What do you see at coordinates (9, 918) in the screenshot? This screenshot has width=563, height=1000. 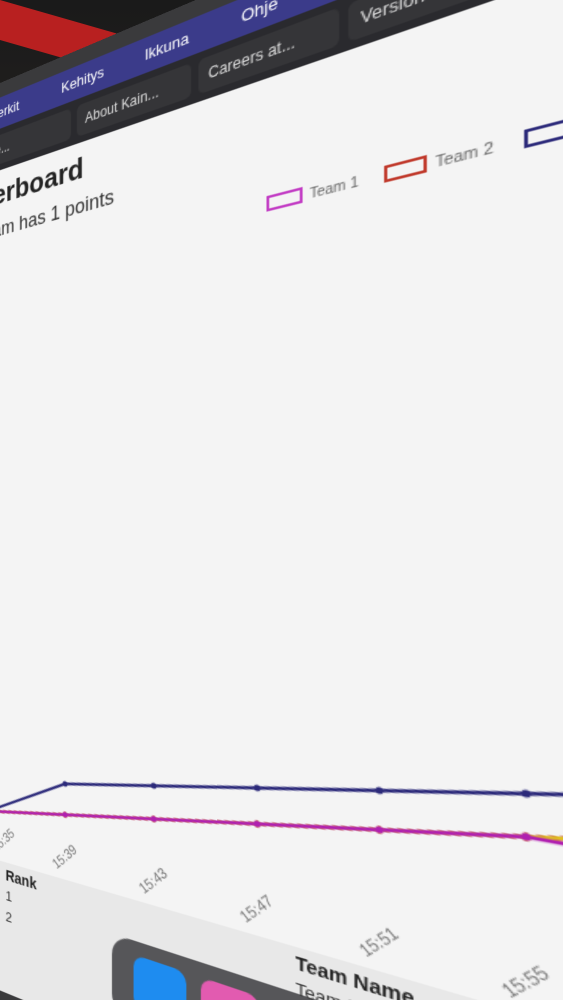 I see `table-cell: 2` at bounding box center [9, 918].